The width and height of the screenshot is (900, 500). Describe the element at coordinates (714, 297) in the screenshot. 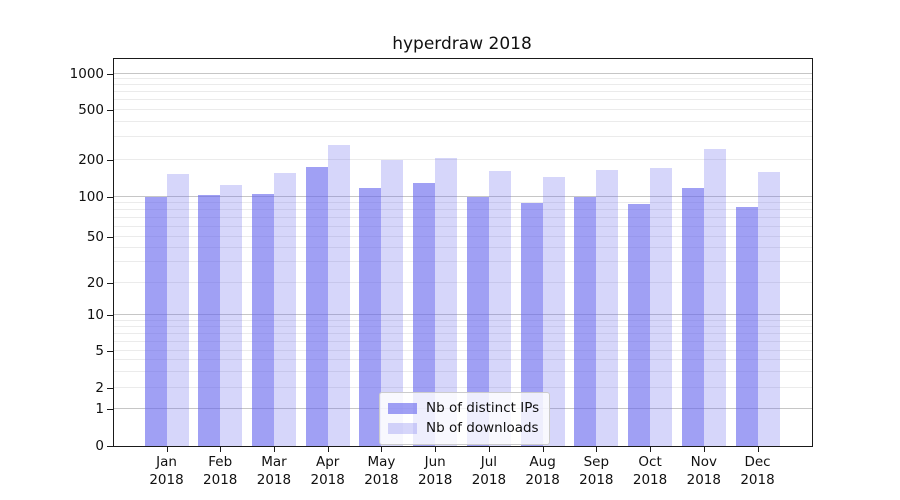

I see `bar-downloads-nov` at that location.